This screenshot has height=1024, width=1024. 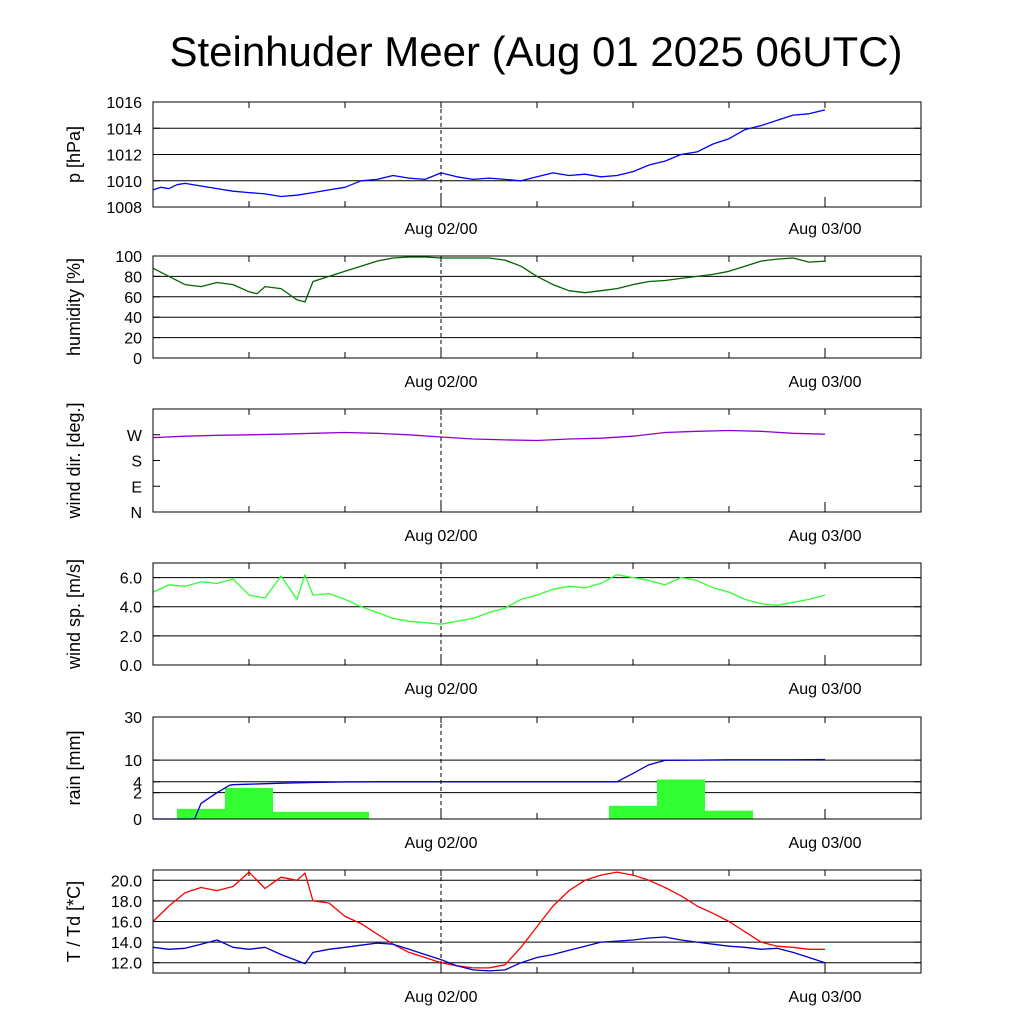 I want to click on y-axis-label: wind dir. [deg.], so click(x=74, y=460).